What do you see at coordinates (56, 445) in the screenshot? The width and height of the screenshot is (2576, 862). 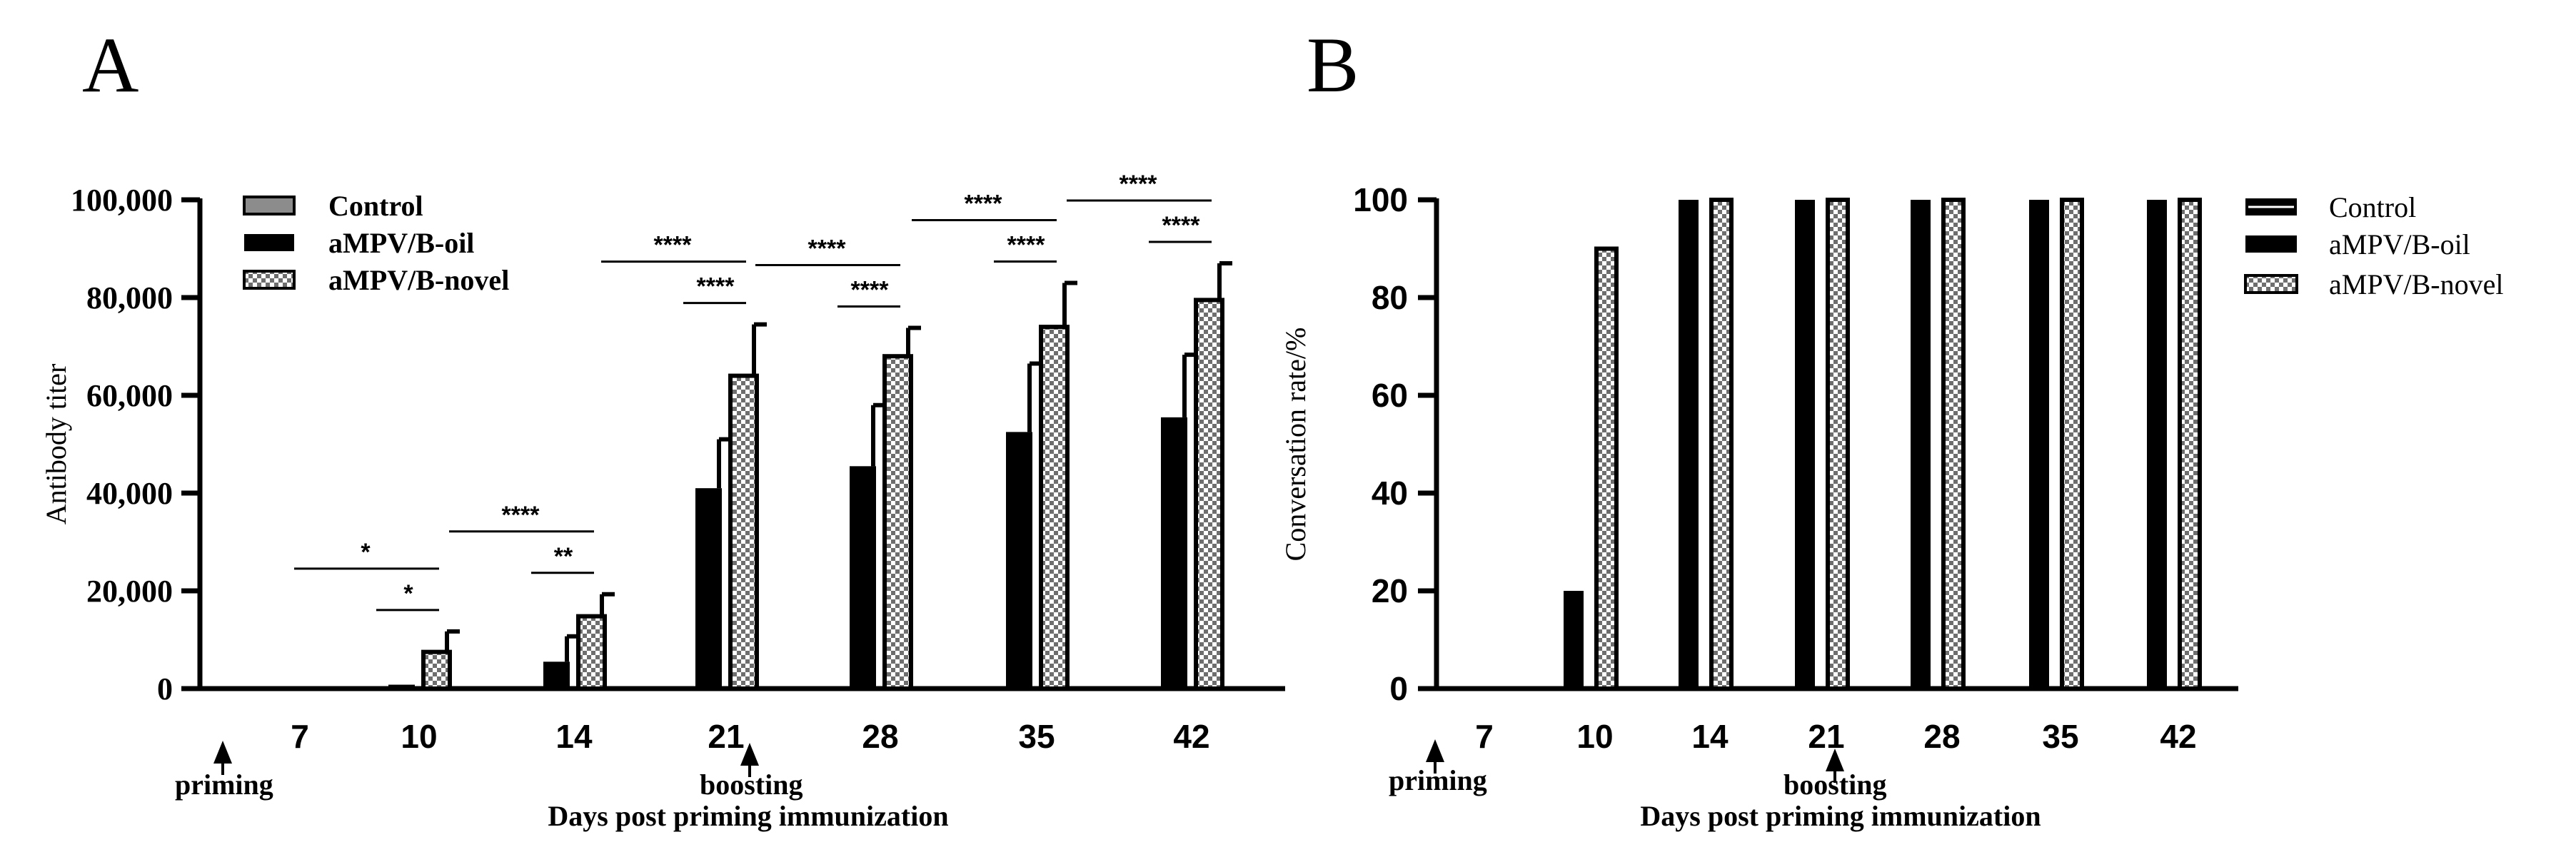 I see `y-axis-label: Antibody titer` at bounding box center [56, 445].